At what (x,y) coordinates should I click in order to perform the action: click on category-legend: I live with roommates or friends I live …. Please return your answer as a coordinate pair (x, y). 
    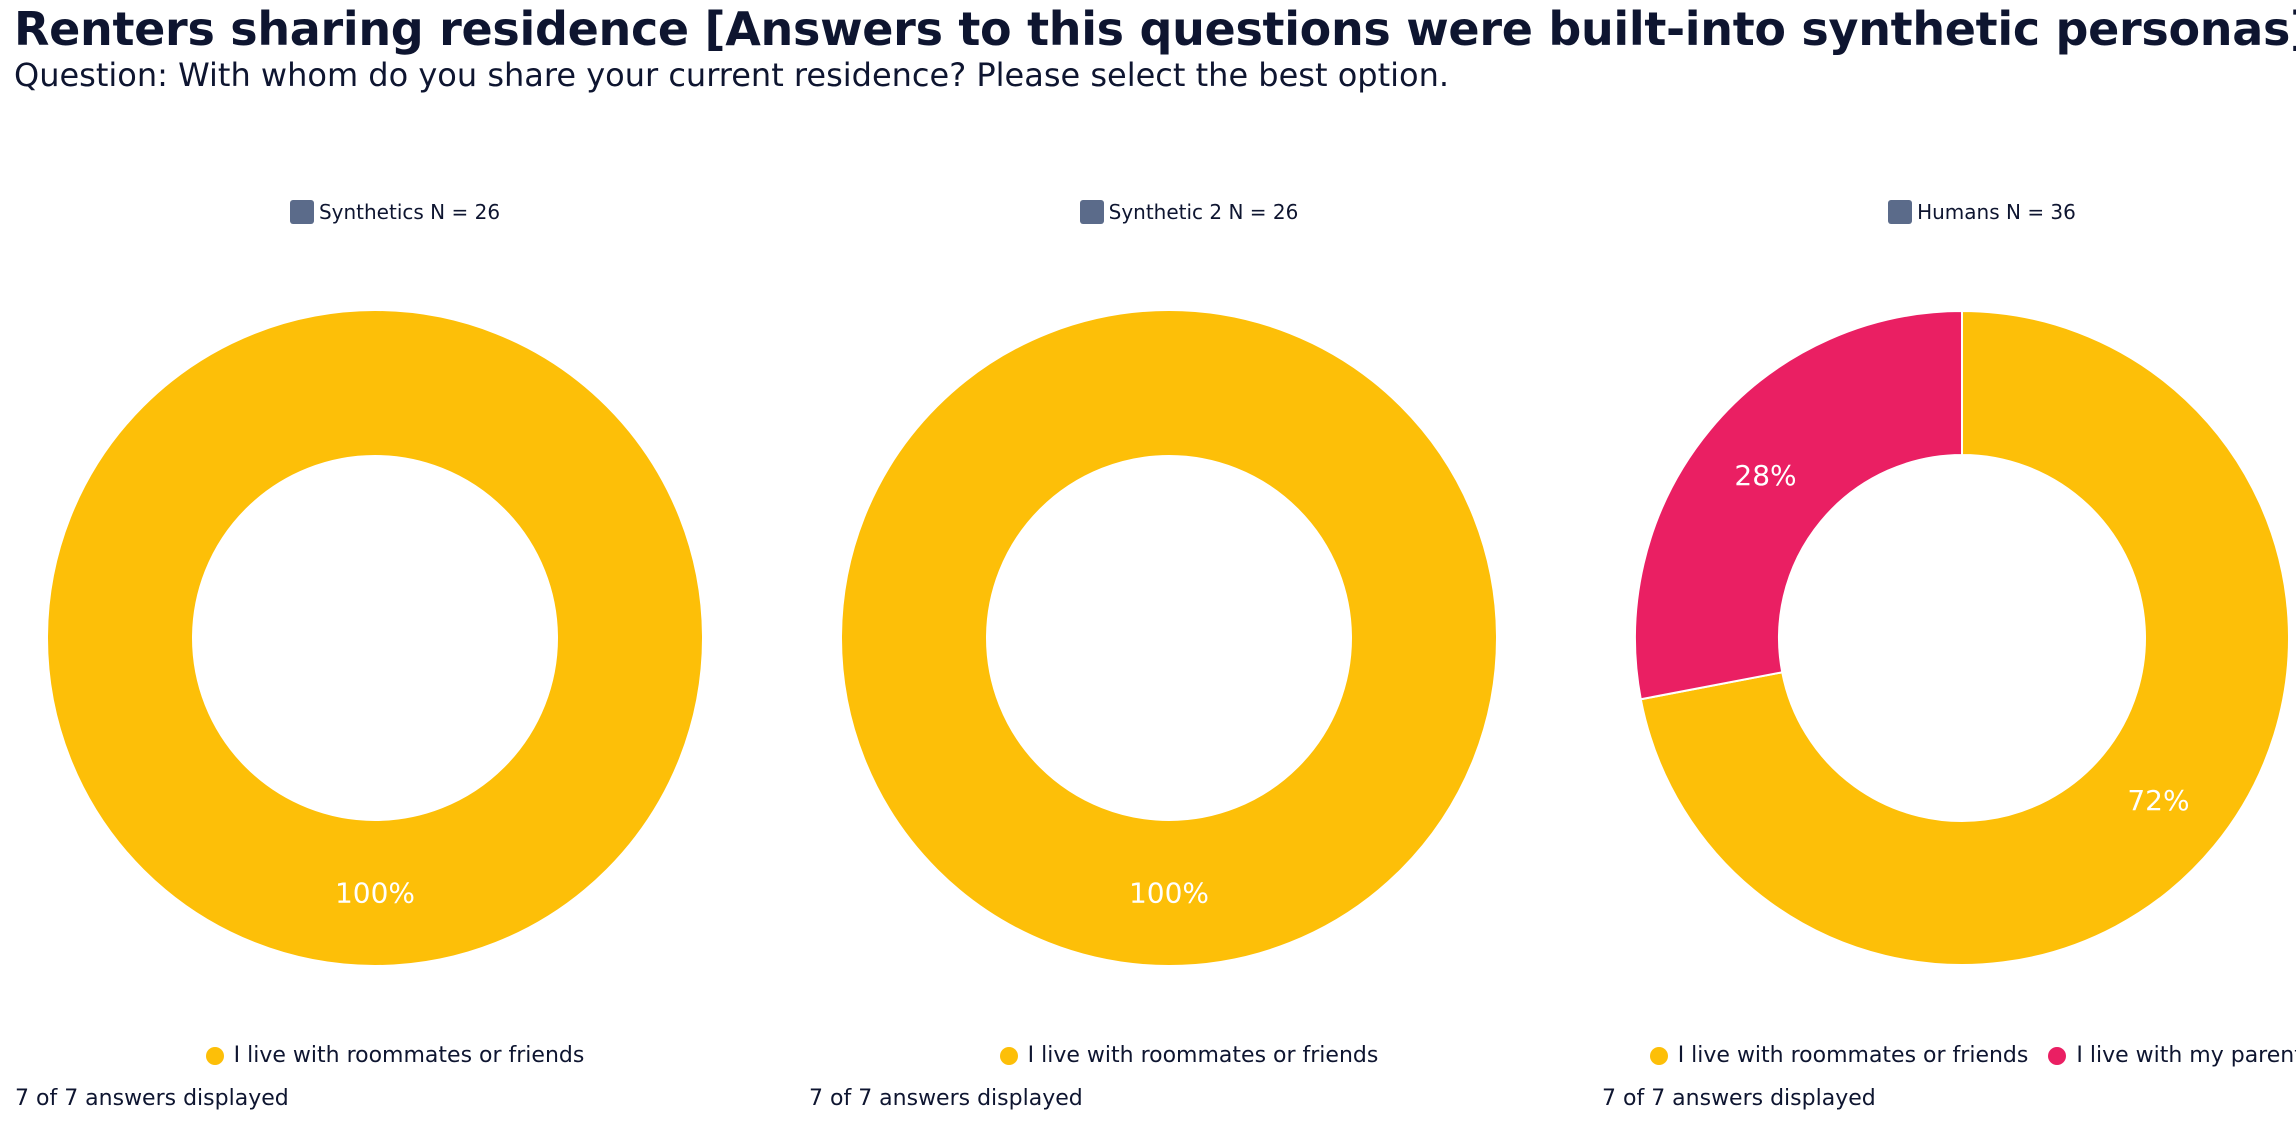
    Looking at the image, I should click on (1944, 1055).